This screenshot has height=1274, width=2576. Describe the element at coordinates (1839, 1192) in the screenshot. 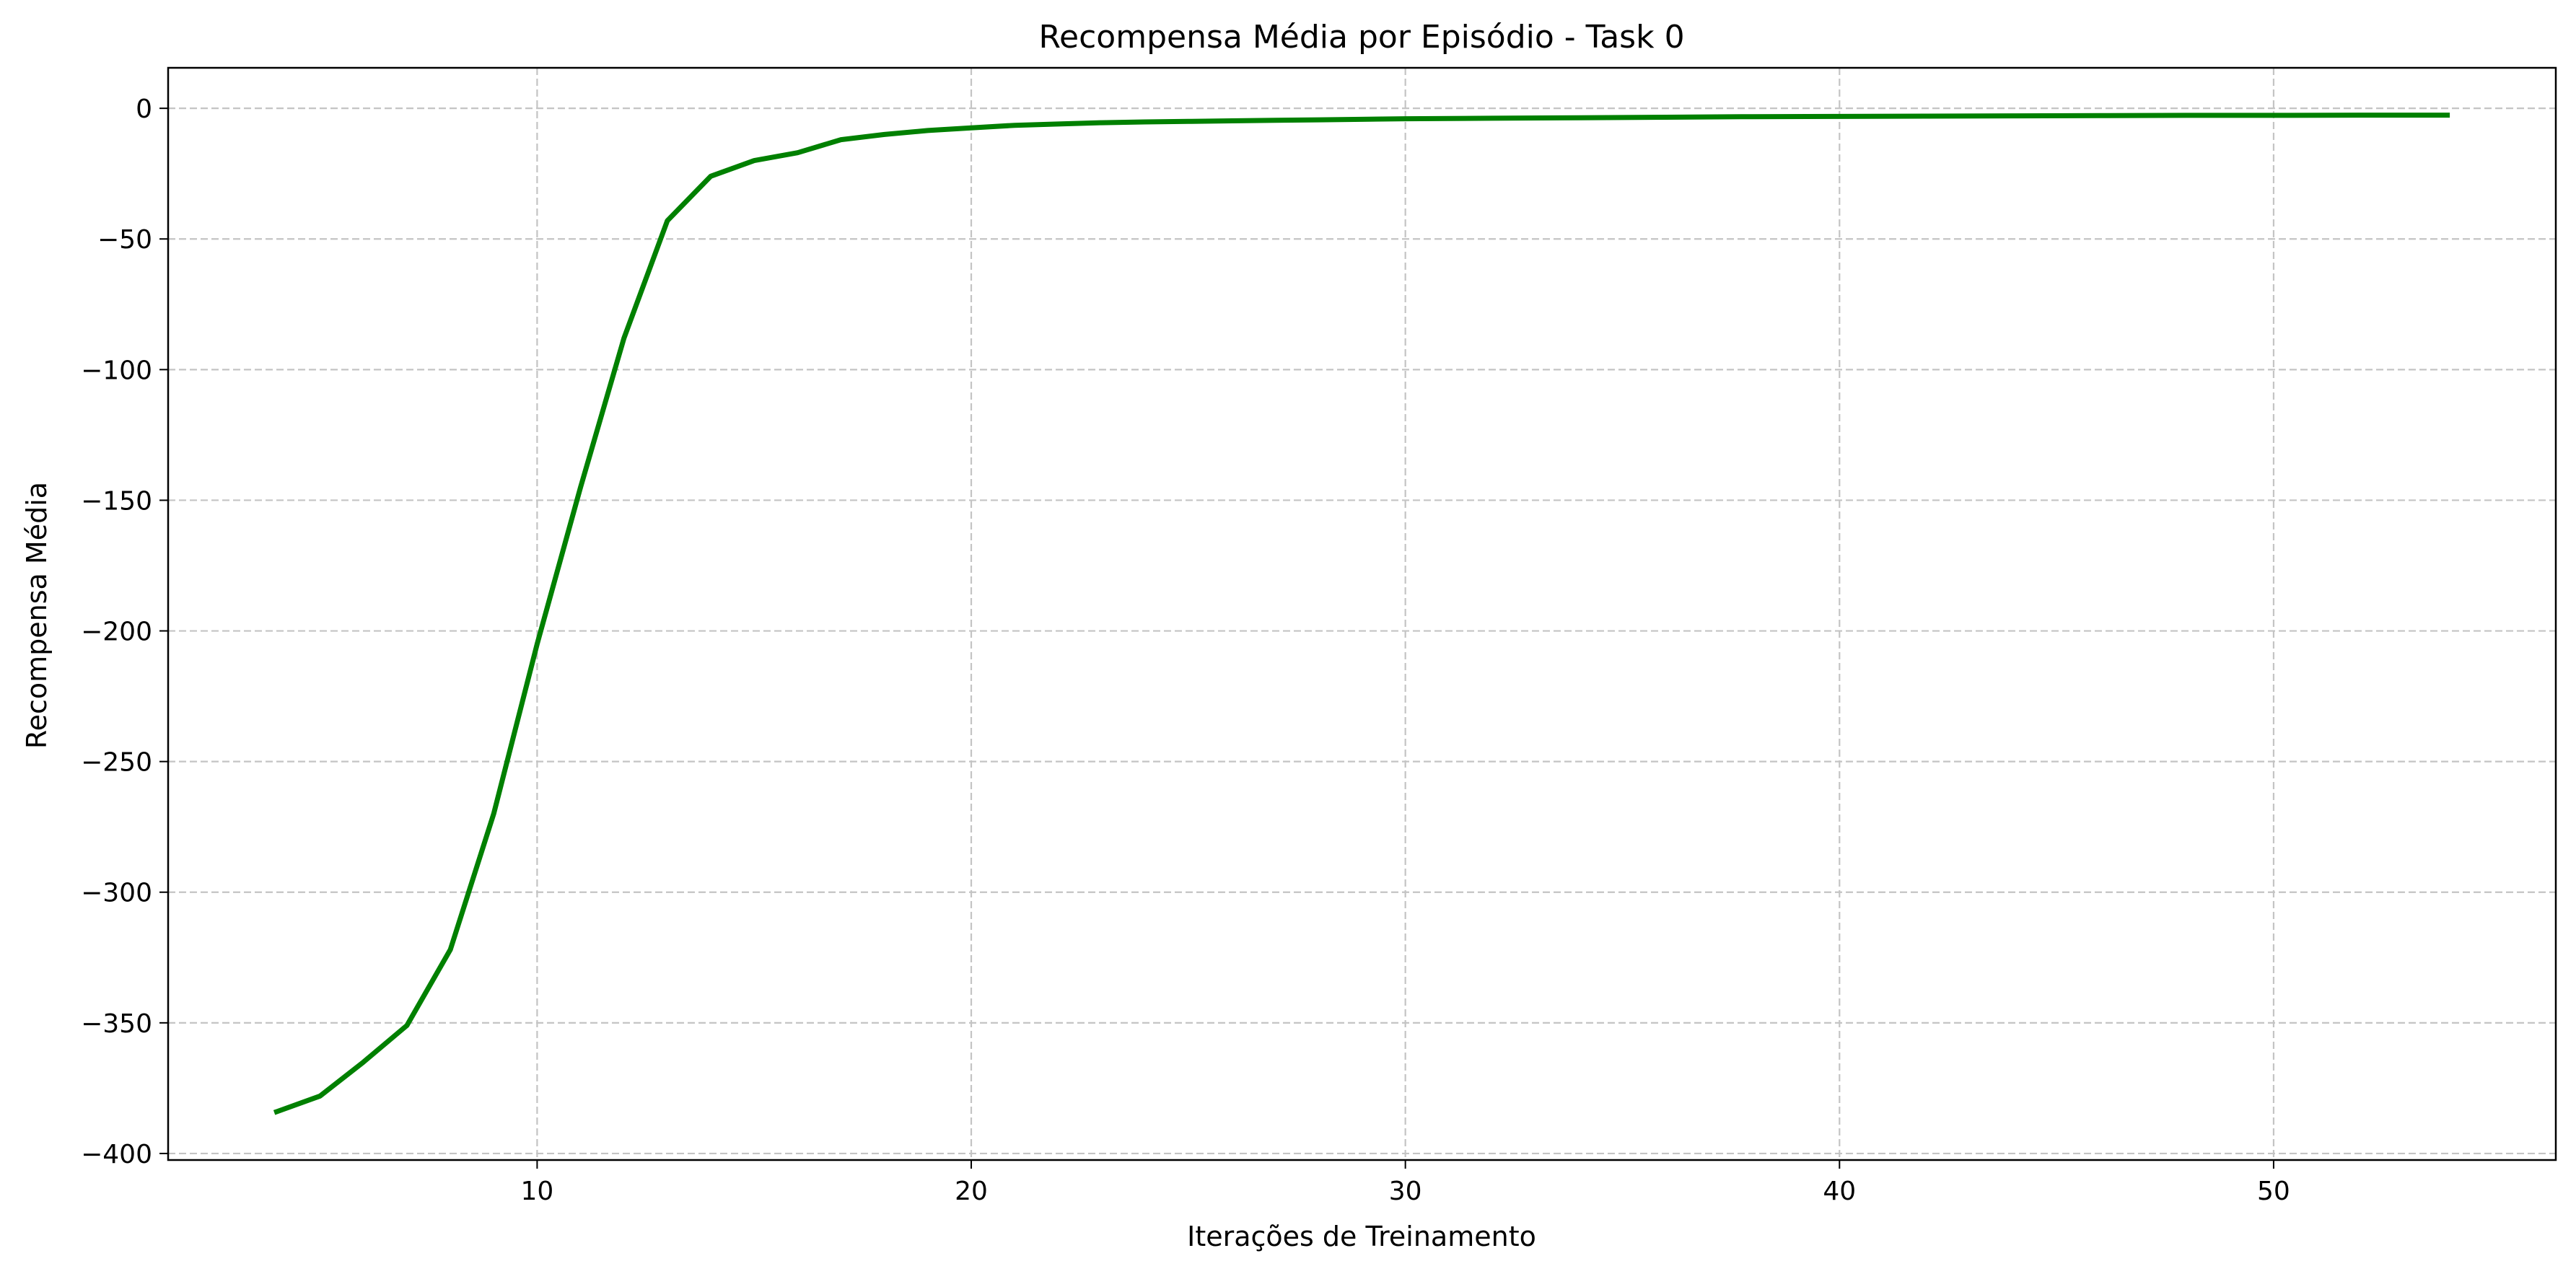

I see `x-tick-label: 40` at that location.